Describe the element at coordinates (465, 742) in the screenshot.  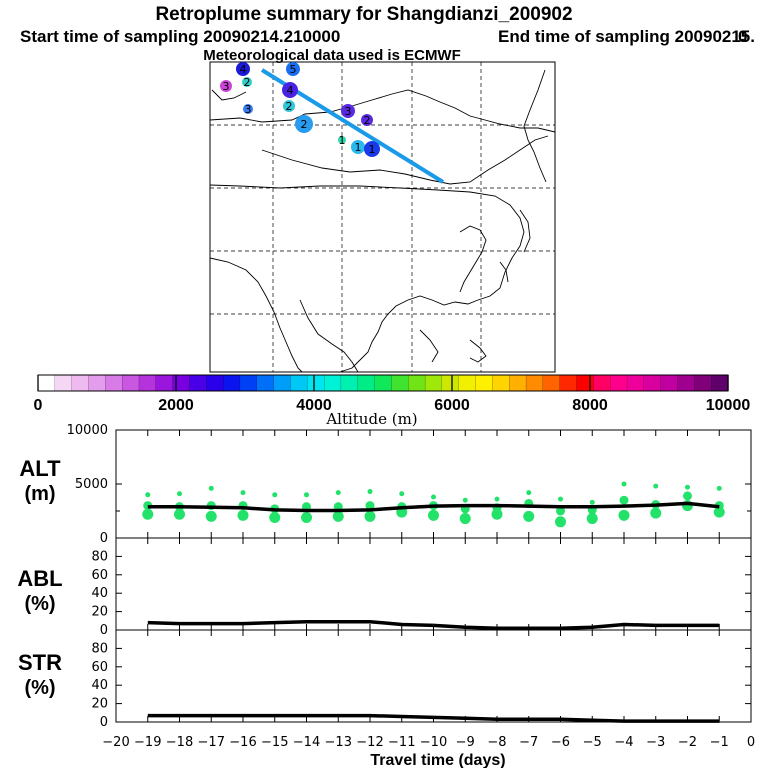
I see `xtick-label: −9` at that location.